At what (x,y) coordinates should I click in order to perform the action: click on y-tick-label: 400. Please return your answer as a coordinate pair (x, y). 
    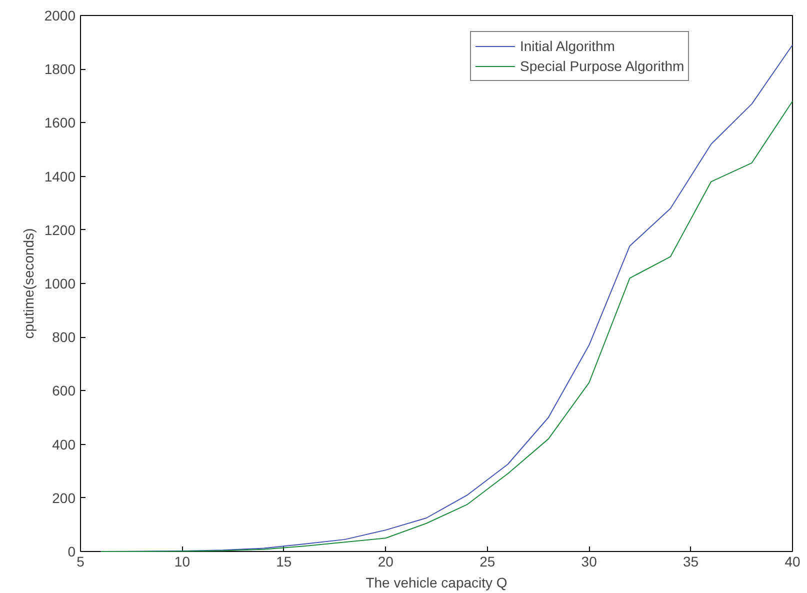
    Looking at the image, I should click on (64, 444).